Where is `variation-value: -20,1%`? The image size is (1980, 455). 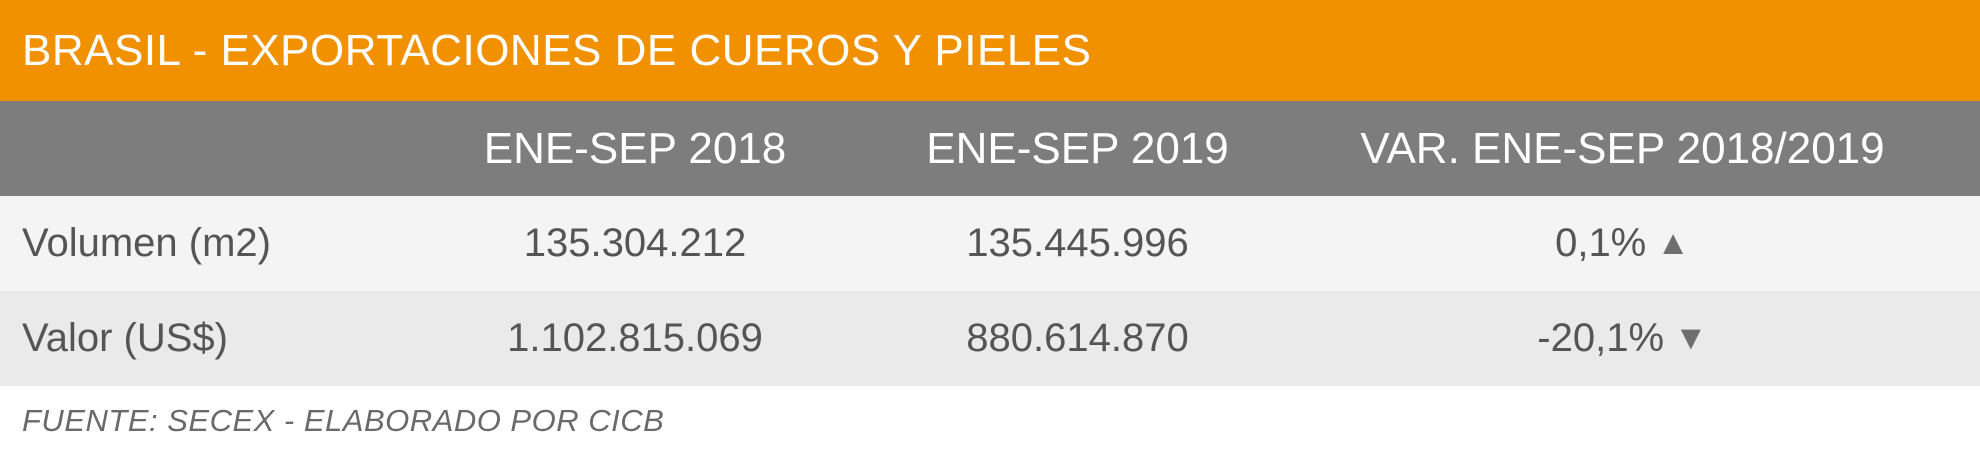
variation-value: -20,1% is located at coordinates (1601, 338).